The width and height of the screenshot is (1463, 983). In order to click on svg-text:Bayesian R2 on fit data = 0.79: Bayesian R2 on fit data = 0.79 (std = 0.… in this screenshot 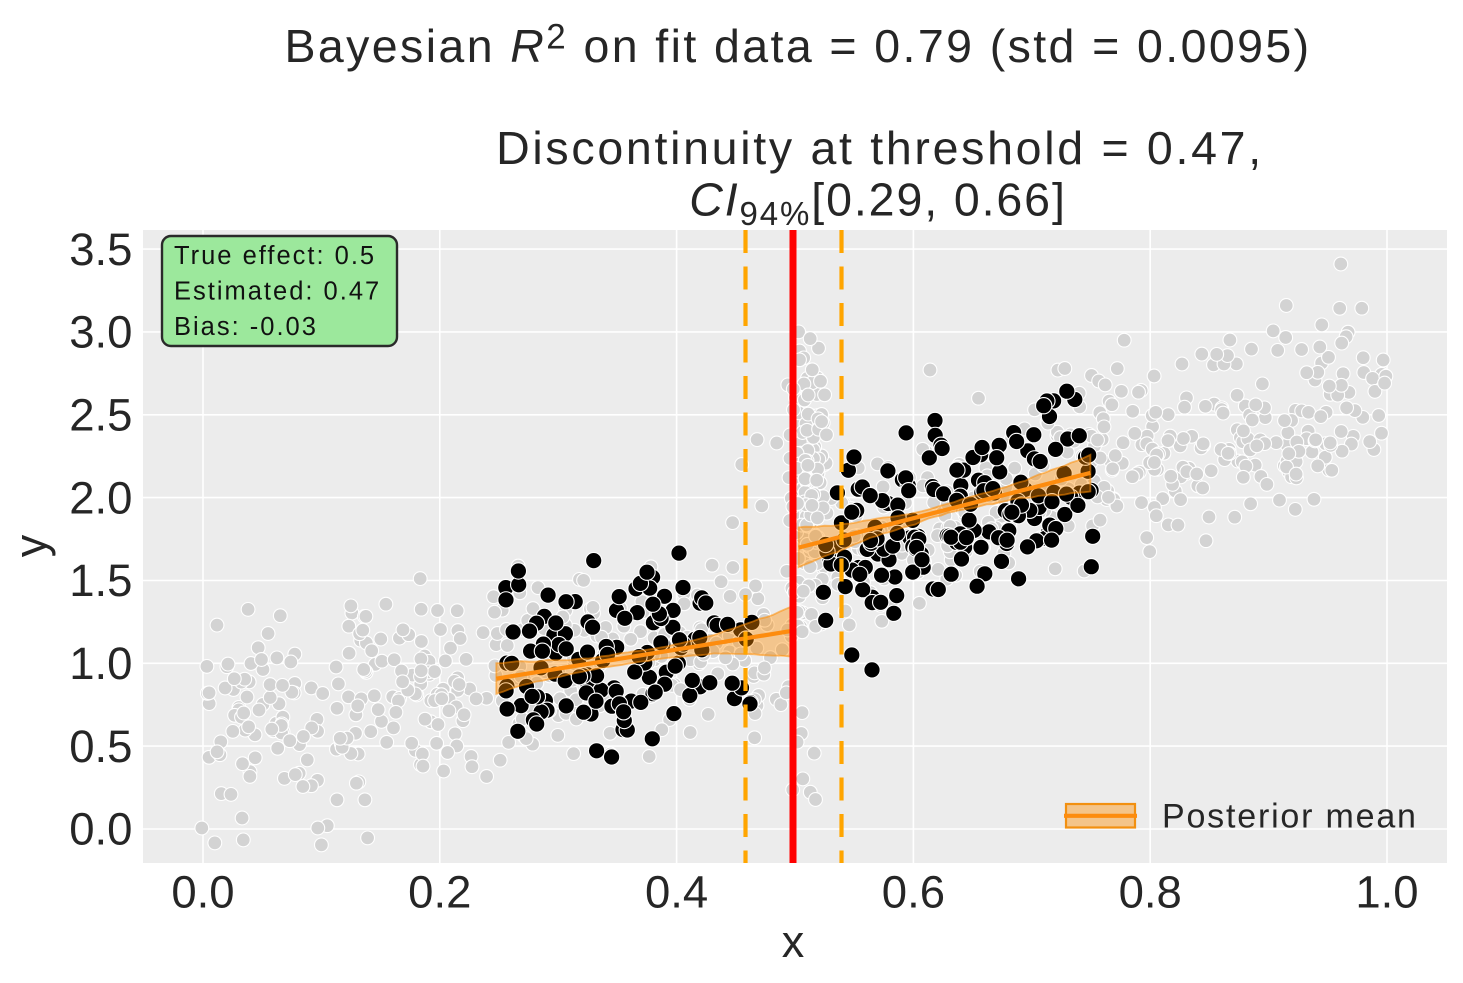, I will do `click(797, 45)`.